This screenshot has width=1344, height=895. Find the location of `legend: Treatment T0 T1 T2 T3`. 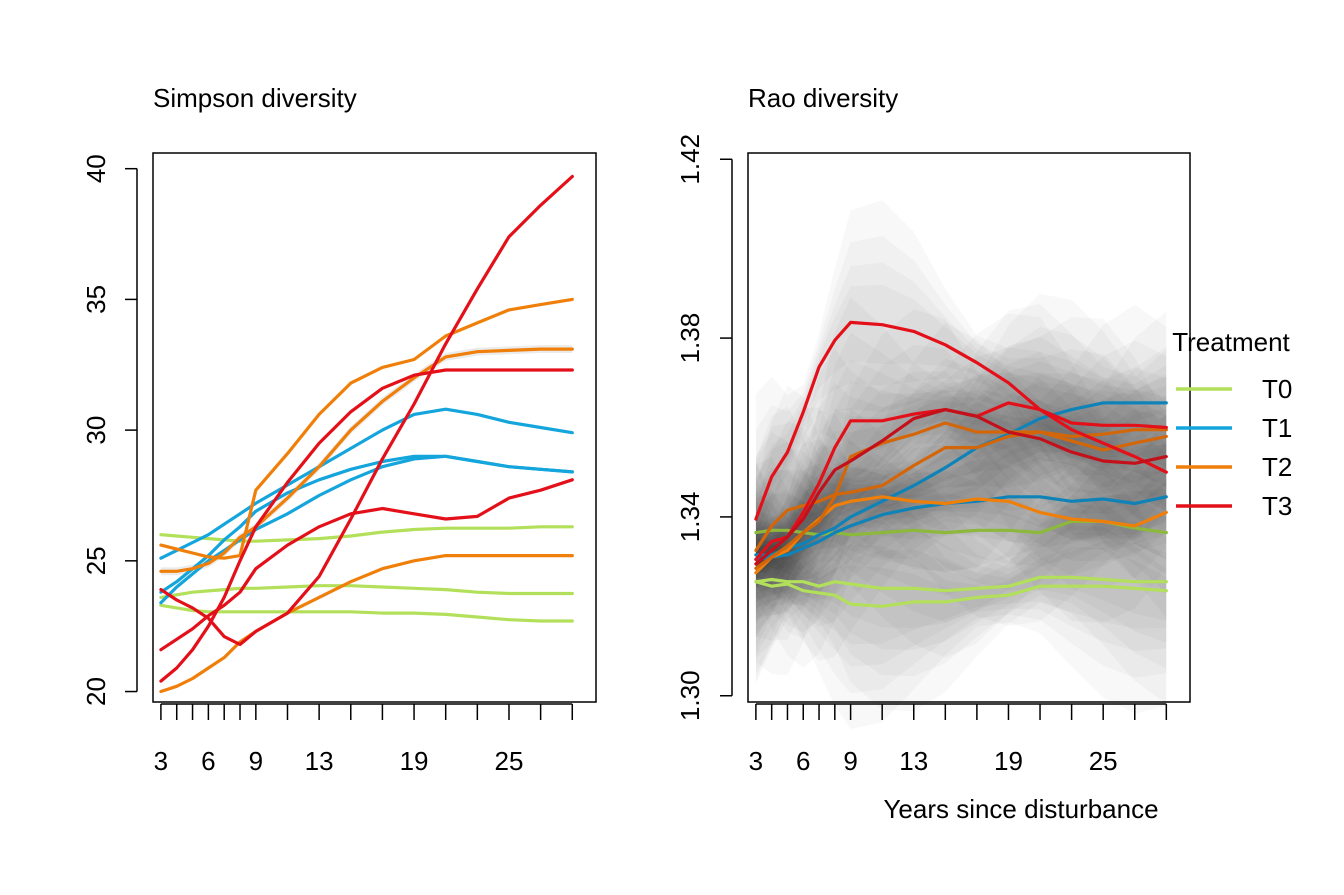

legend: Treatment T0 T1 T2 T3 is located at coordinates (1232, 424).